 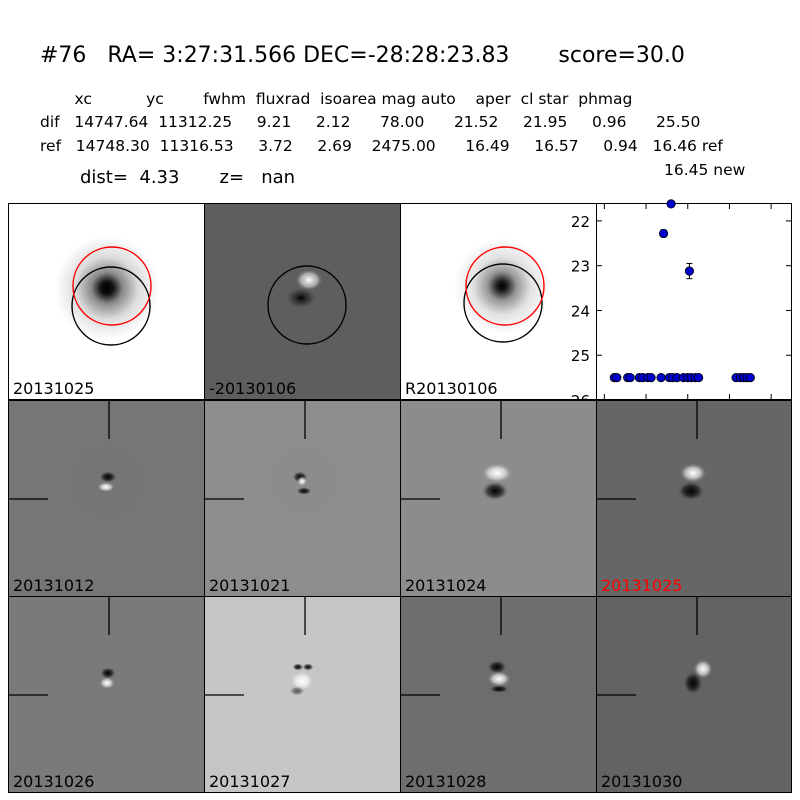 What do you see at coordinates (250, 585) in the screenshot?
I see `panel-label: 20131021` at bounding box center [250, 585].